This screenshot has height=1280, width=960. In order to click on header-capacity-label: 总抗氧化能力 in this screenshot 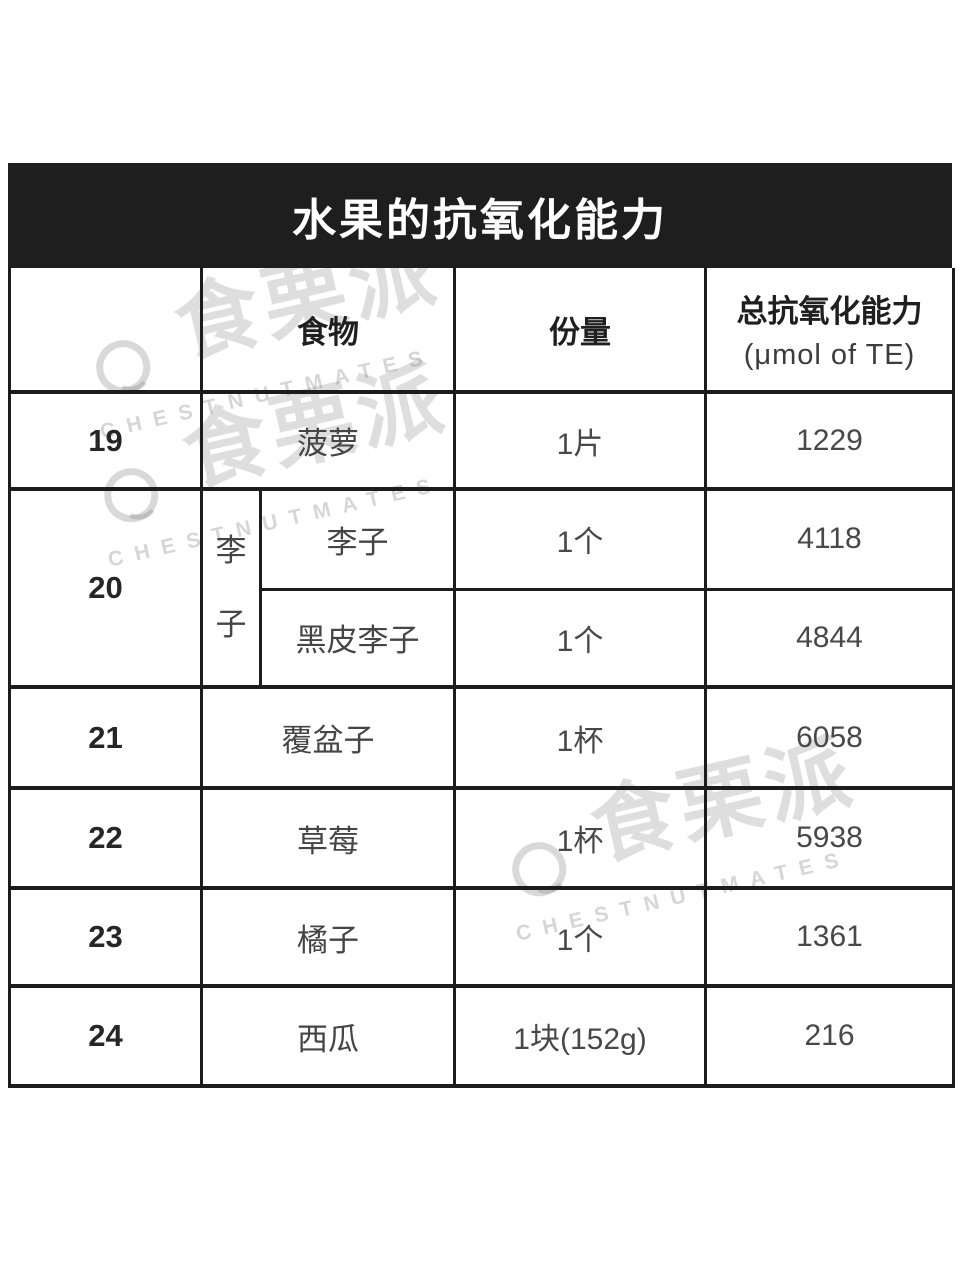, I will do `click(829, 311)`.